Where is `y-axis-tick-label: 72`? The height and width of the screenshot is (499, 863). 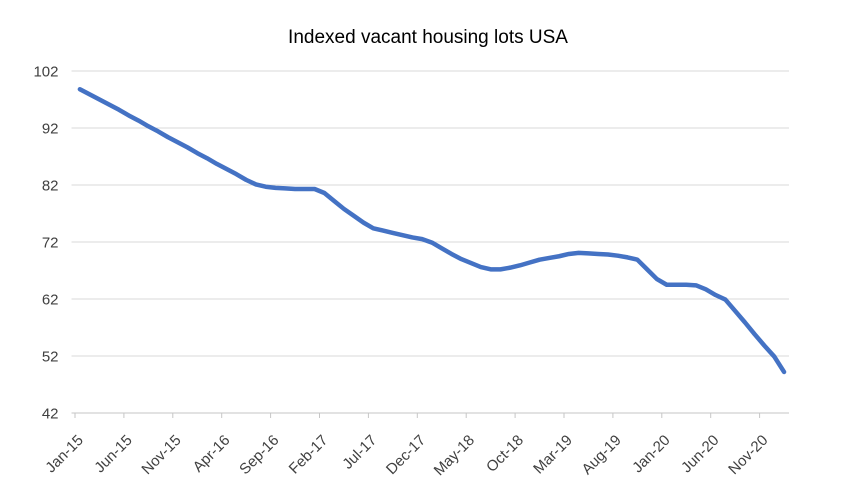 y-axis-tick-label: 72 is located at coordinates (50, 243).